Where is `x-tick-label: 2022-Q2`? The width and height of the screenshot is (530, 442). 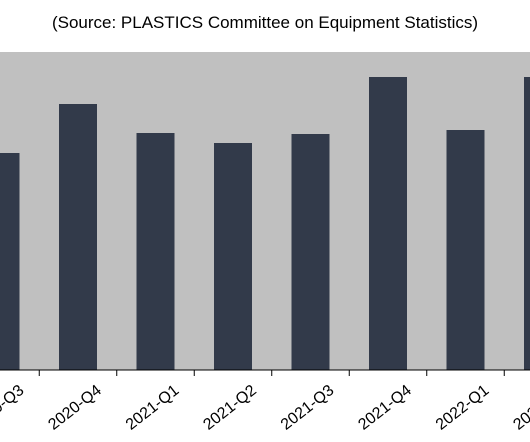 x-tick-label: 2022-Q2 is located at coordinates (520, 408).